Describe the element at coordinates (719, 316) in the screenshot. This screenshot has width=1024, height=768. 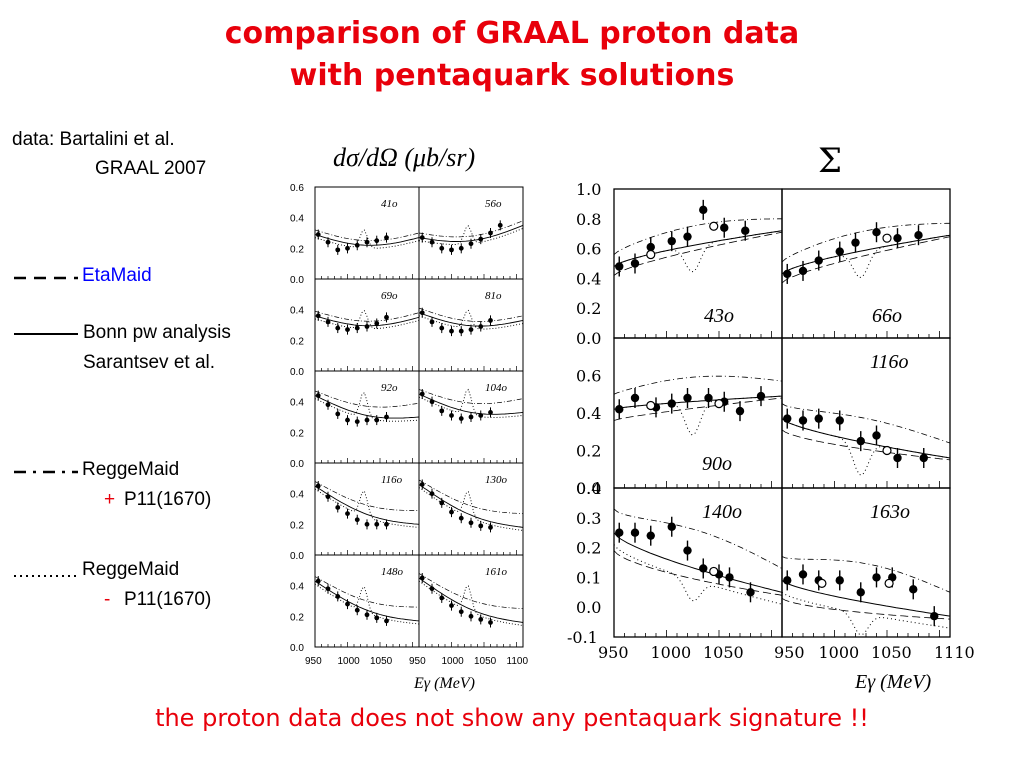
I see `sigma-angle-43: 43o` at that location.